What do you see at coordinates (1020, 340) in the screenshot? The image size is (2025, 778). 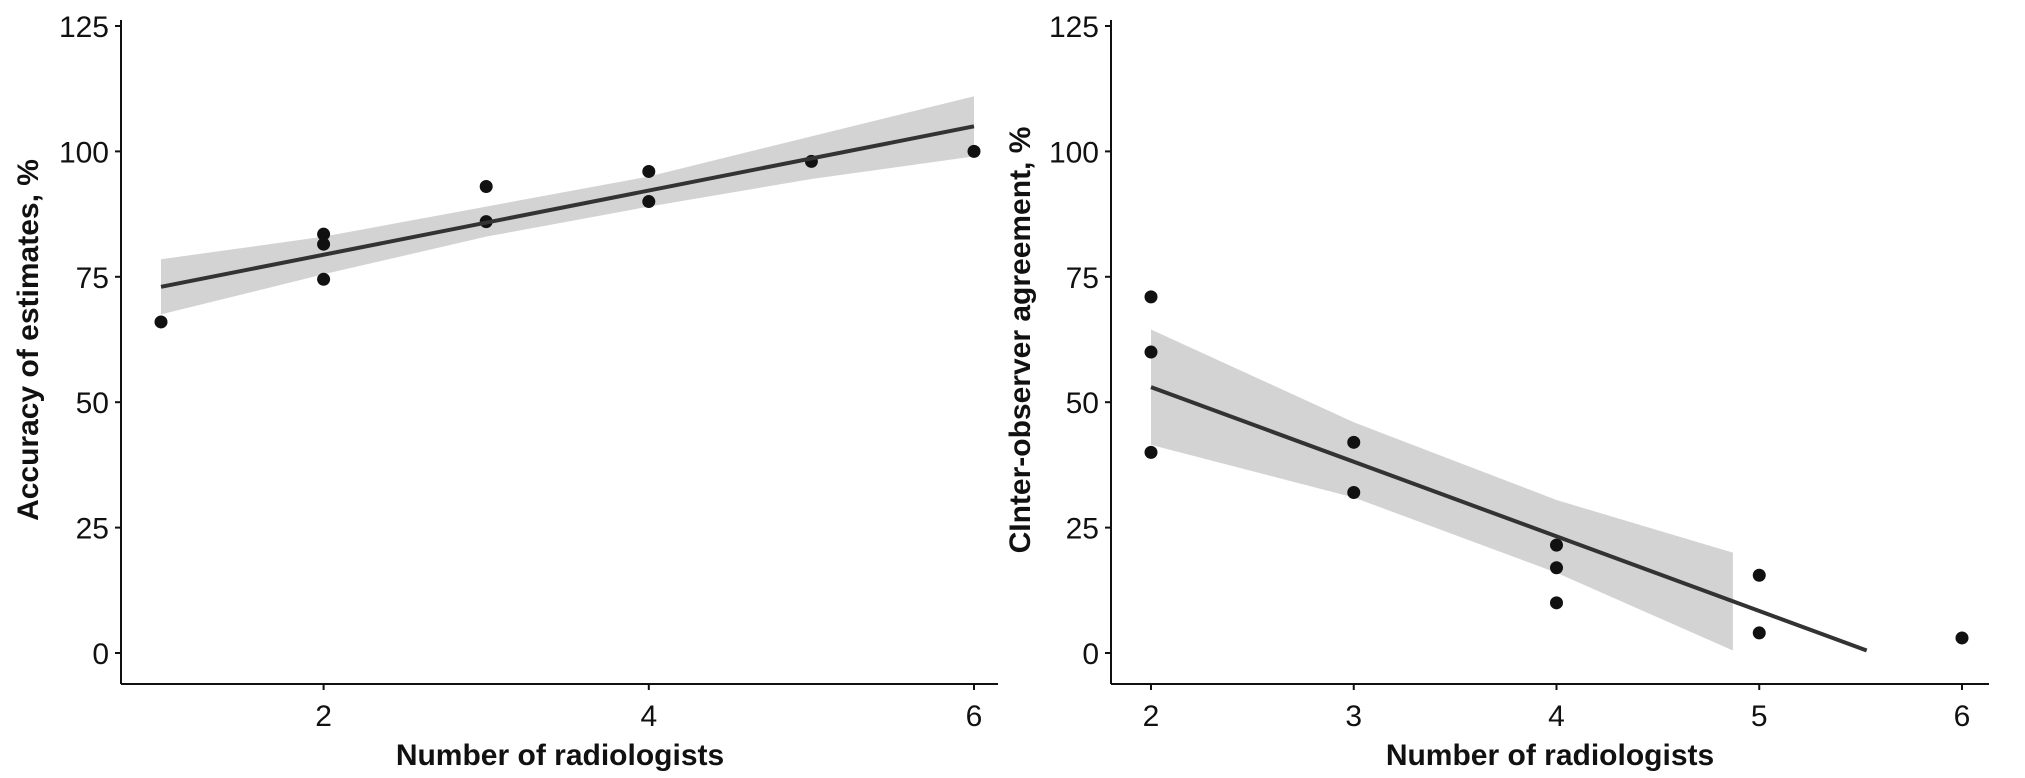 I see `y-axis-title: CInter-observer agreement, %` at bounding box center [1020, 340].